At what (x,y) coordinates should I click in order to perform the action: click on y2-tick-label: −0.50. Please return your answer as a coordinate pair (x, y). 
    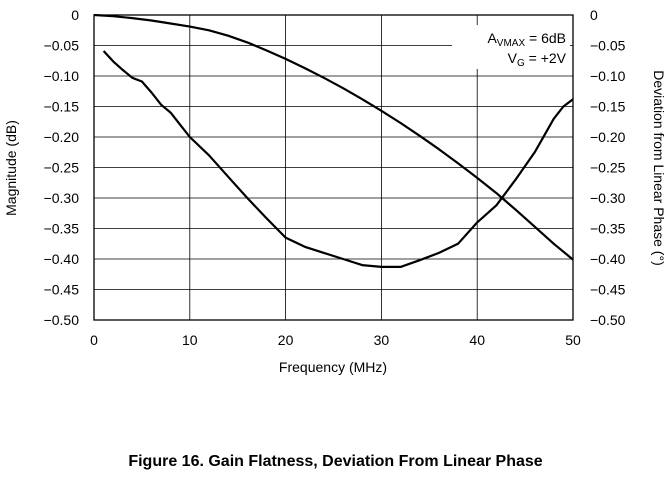
    Looking at the image, I should click on (608, 320).